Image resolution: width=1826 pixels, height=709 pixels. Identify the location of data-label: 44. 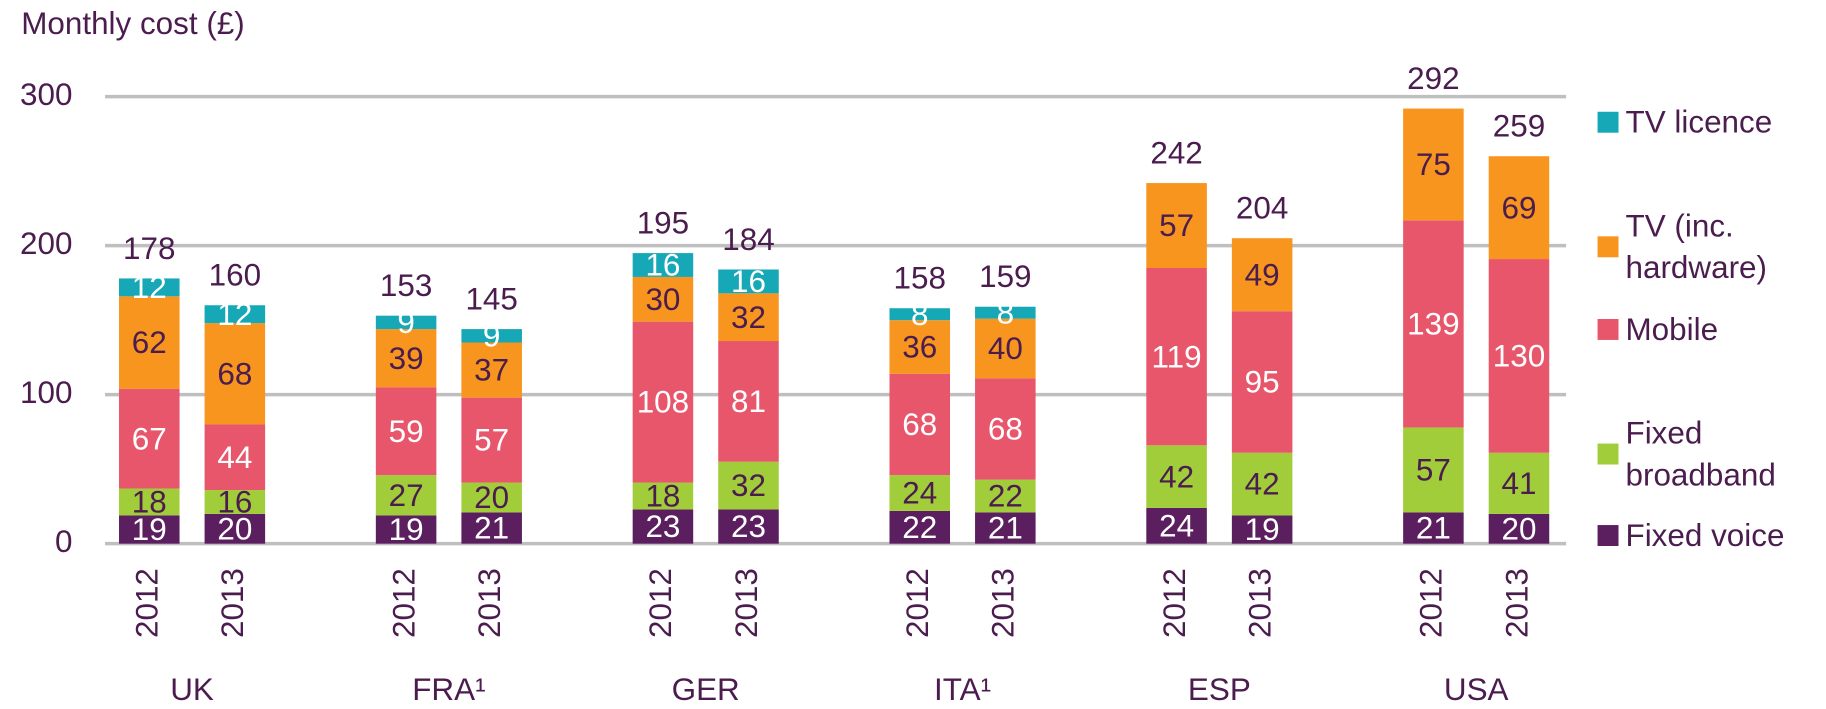
(234, 457).